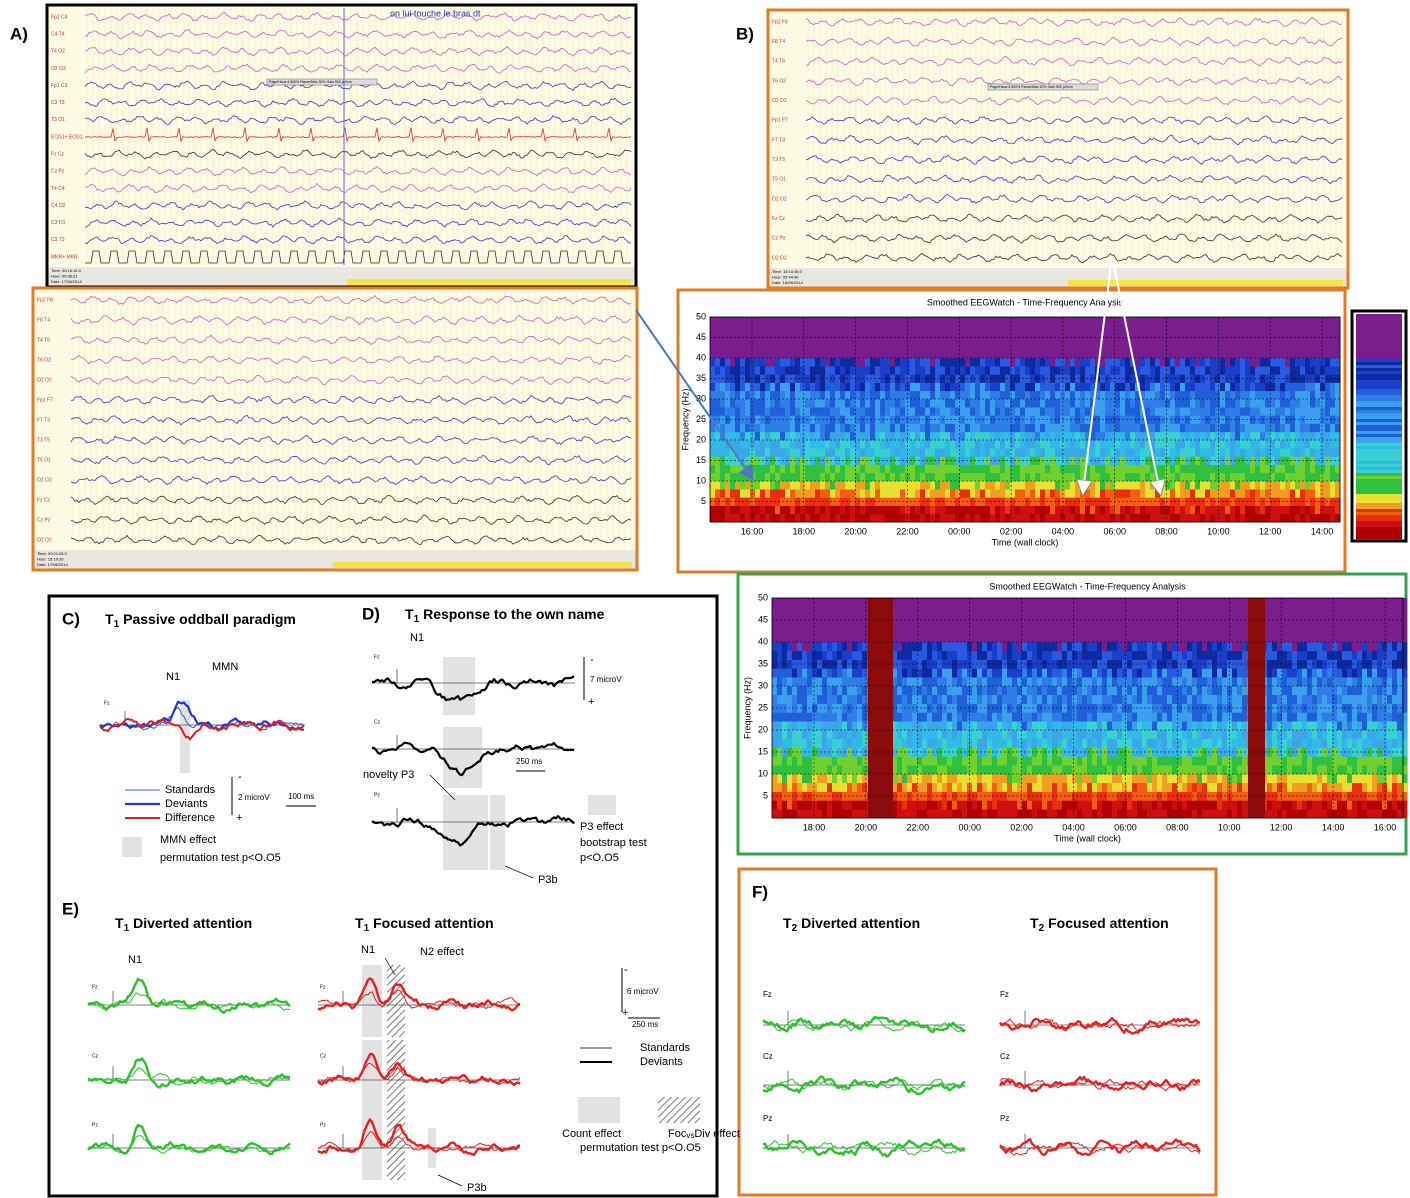 The width and height of the screenshot is (1410, 1198). Describe the element at coordinates (44, 480) in the screenshot. I see `channel-label: O2 O2` at that location.